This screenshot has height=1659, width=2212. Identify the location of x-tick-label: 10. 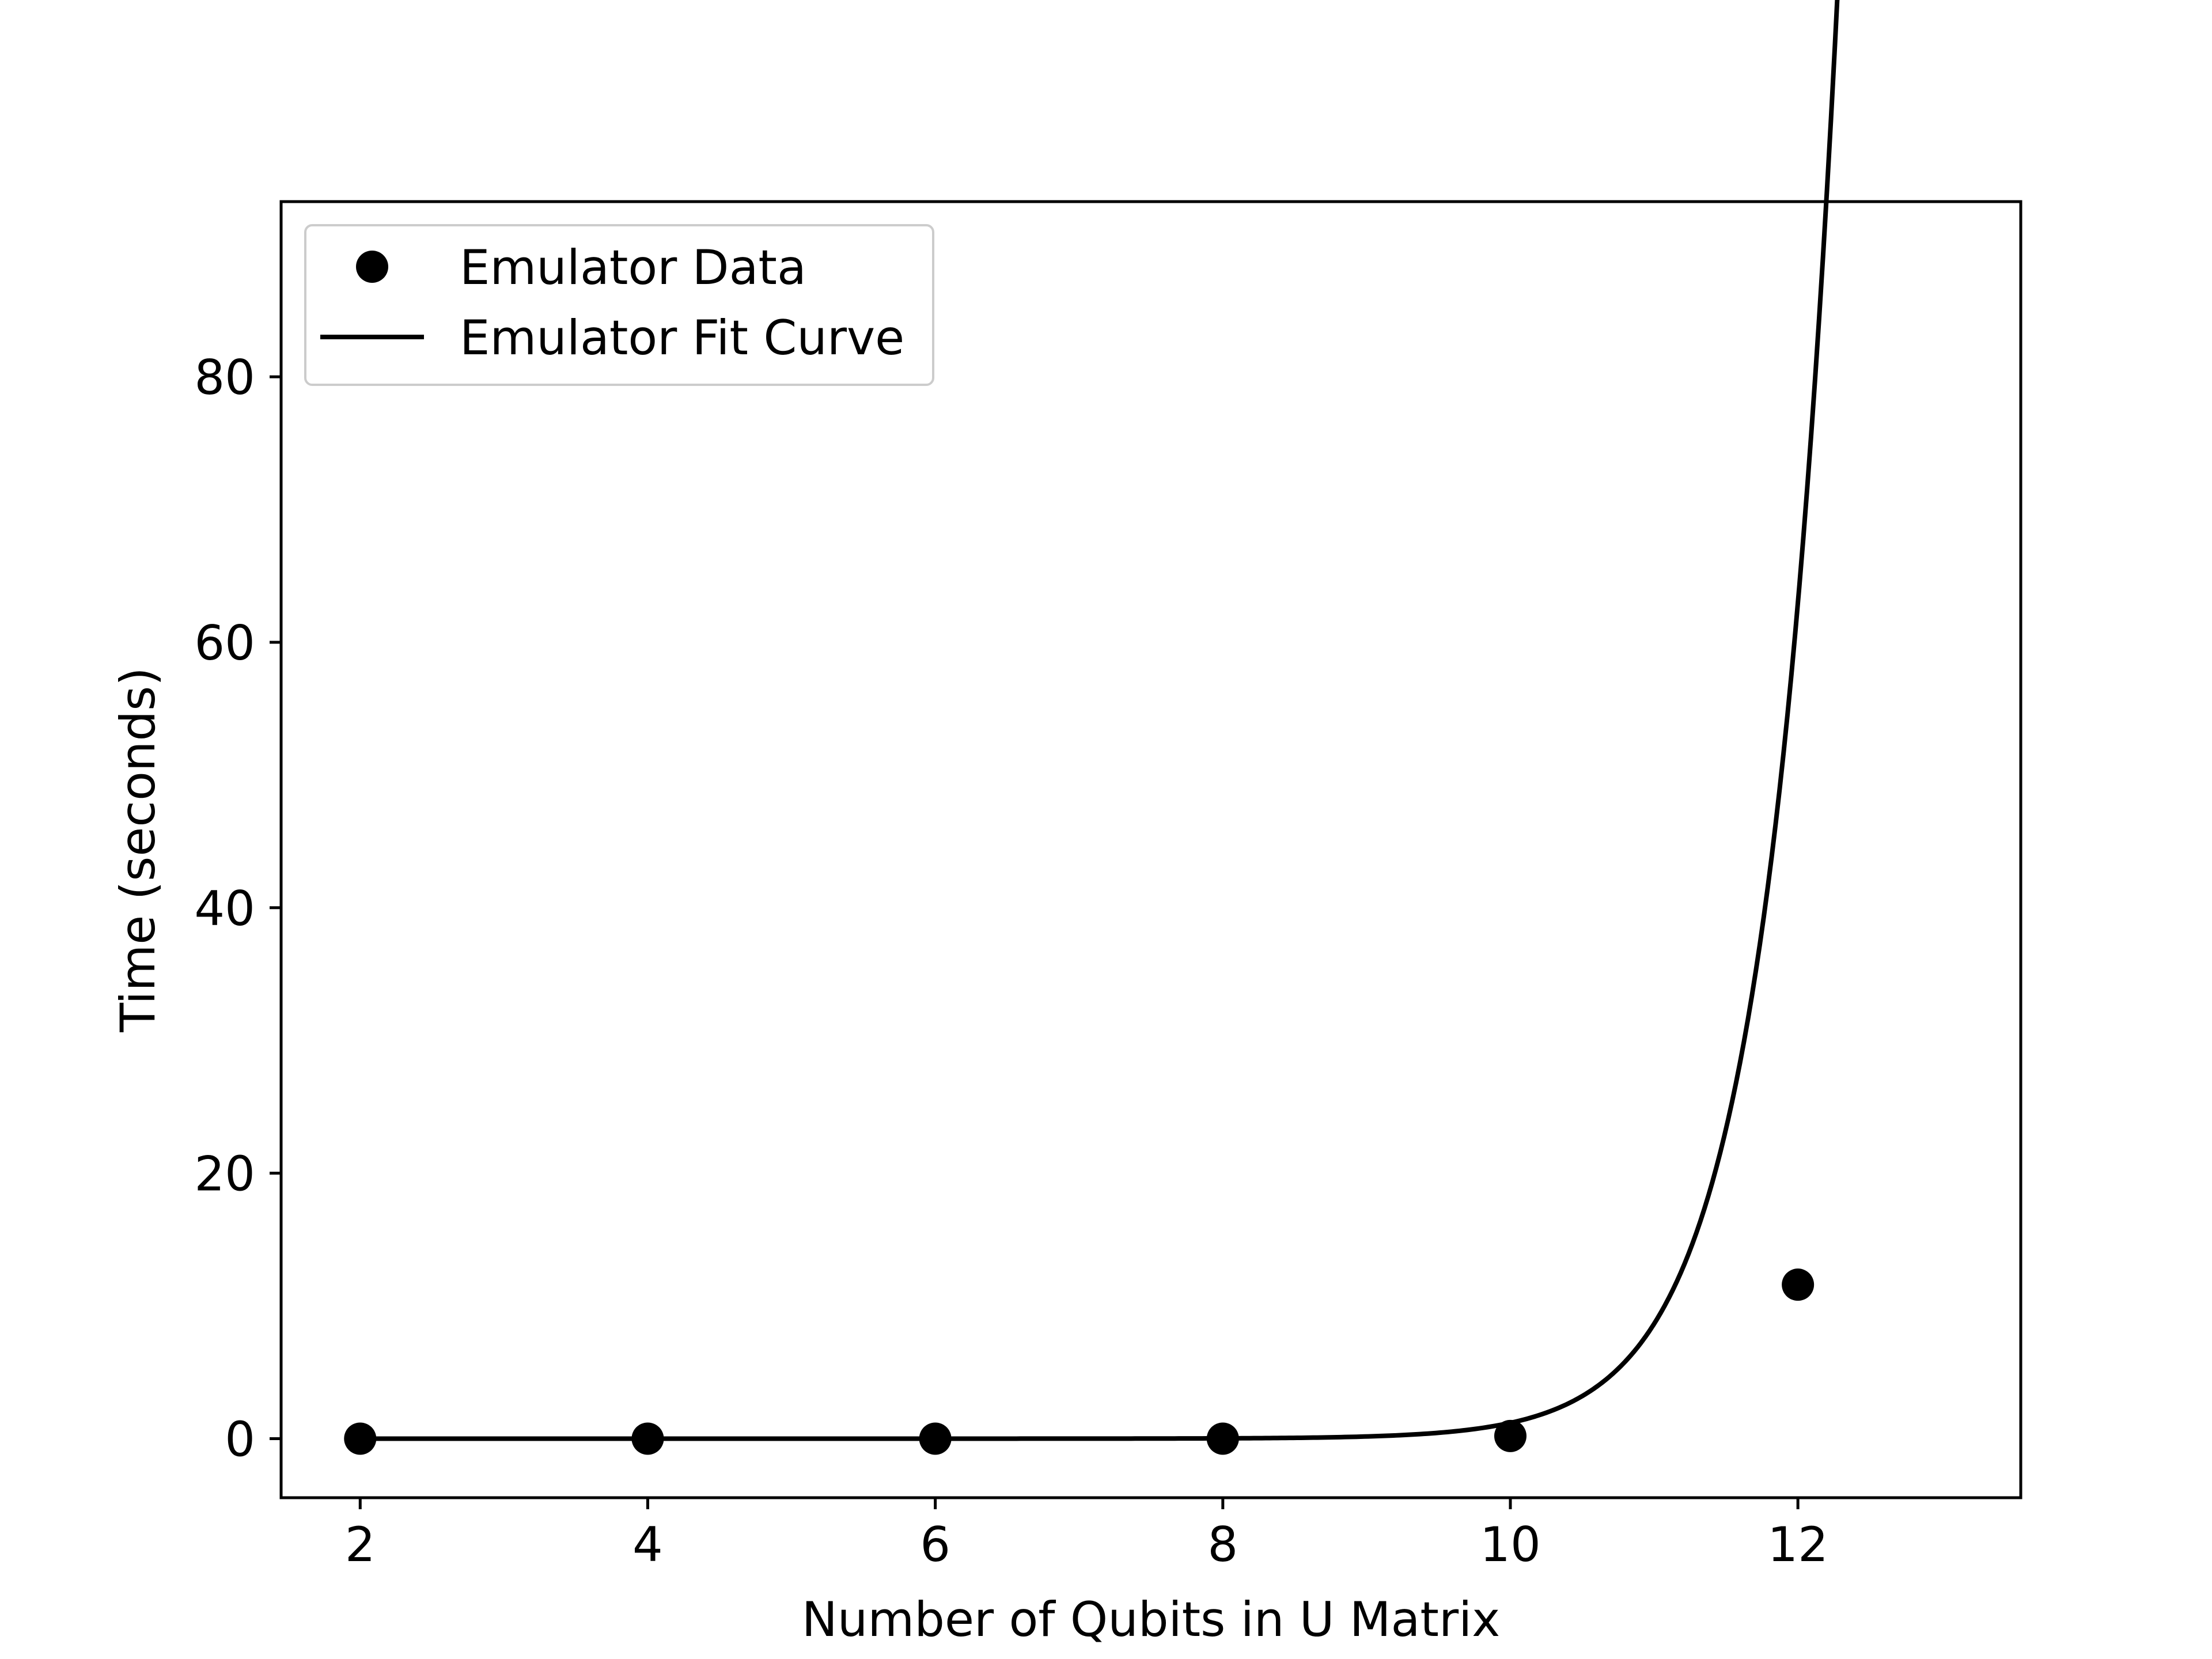
(1510, 1545).